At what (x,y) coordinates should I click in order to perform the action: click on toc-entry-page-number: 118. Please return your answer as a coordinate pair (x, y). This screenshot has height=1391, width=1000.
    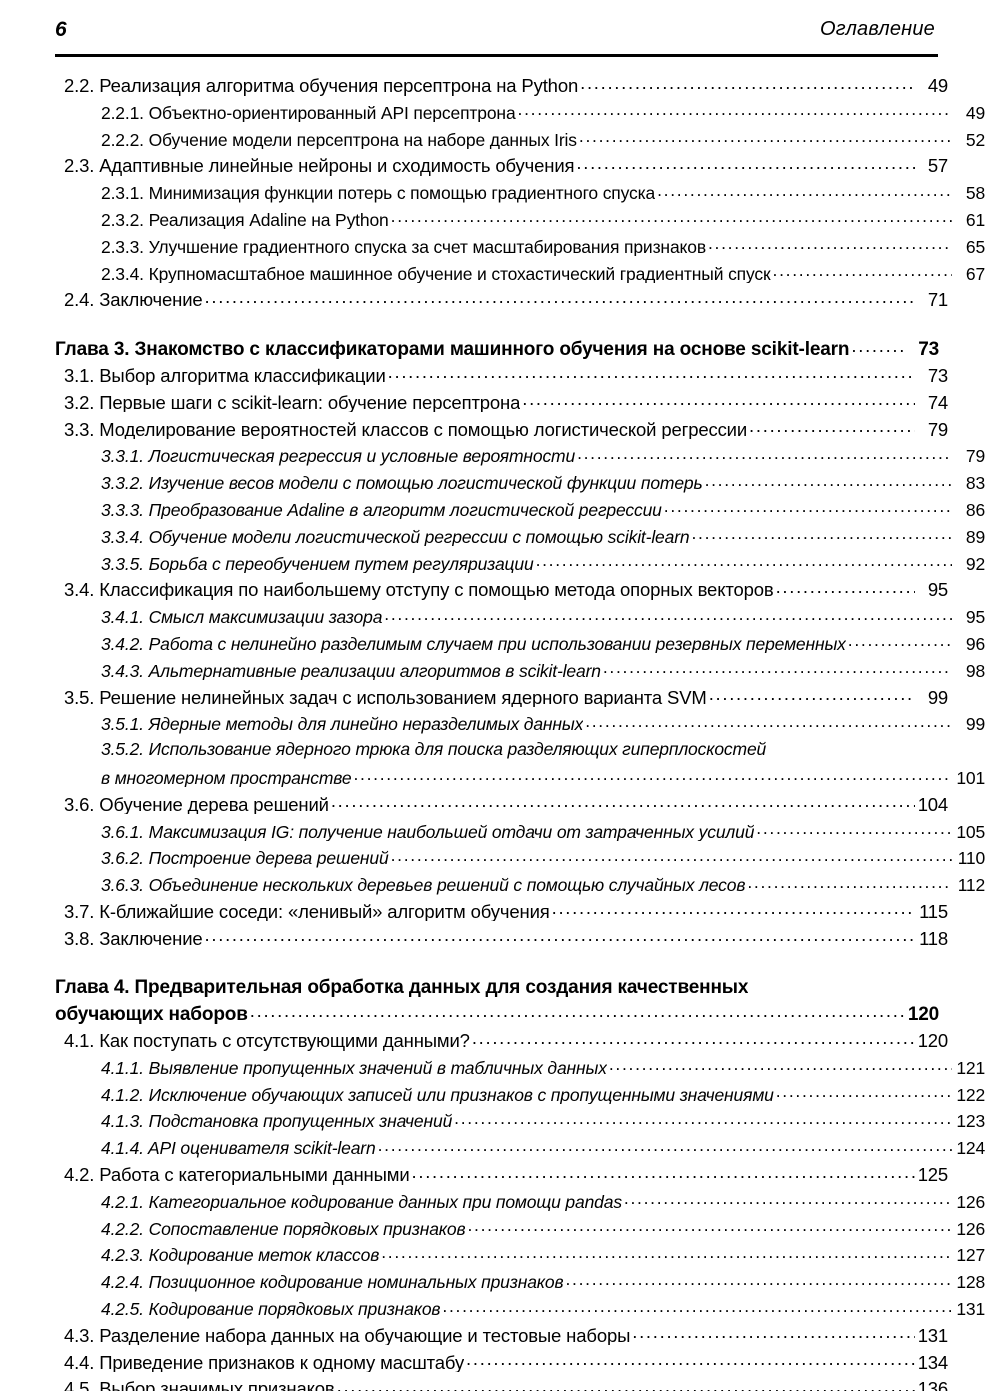
    Looking at the image, I should click on (933, 938).